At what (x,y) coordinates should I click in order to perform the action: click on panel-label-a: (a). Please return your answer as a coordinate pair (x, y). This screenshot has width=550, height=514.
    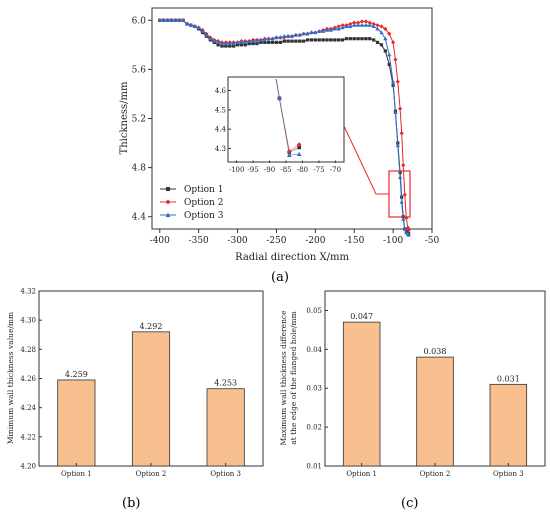
    Looking at the image, I should click on (280, 277).